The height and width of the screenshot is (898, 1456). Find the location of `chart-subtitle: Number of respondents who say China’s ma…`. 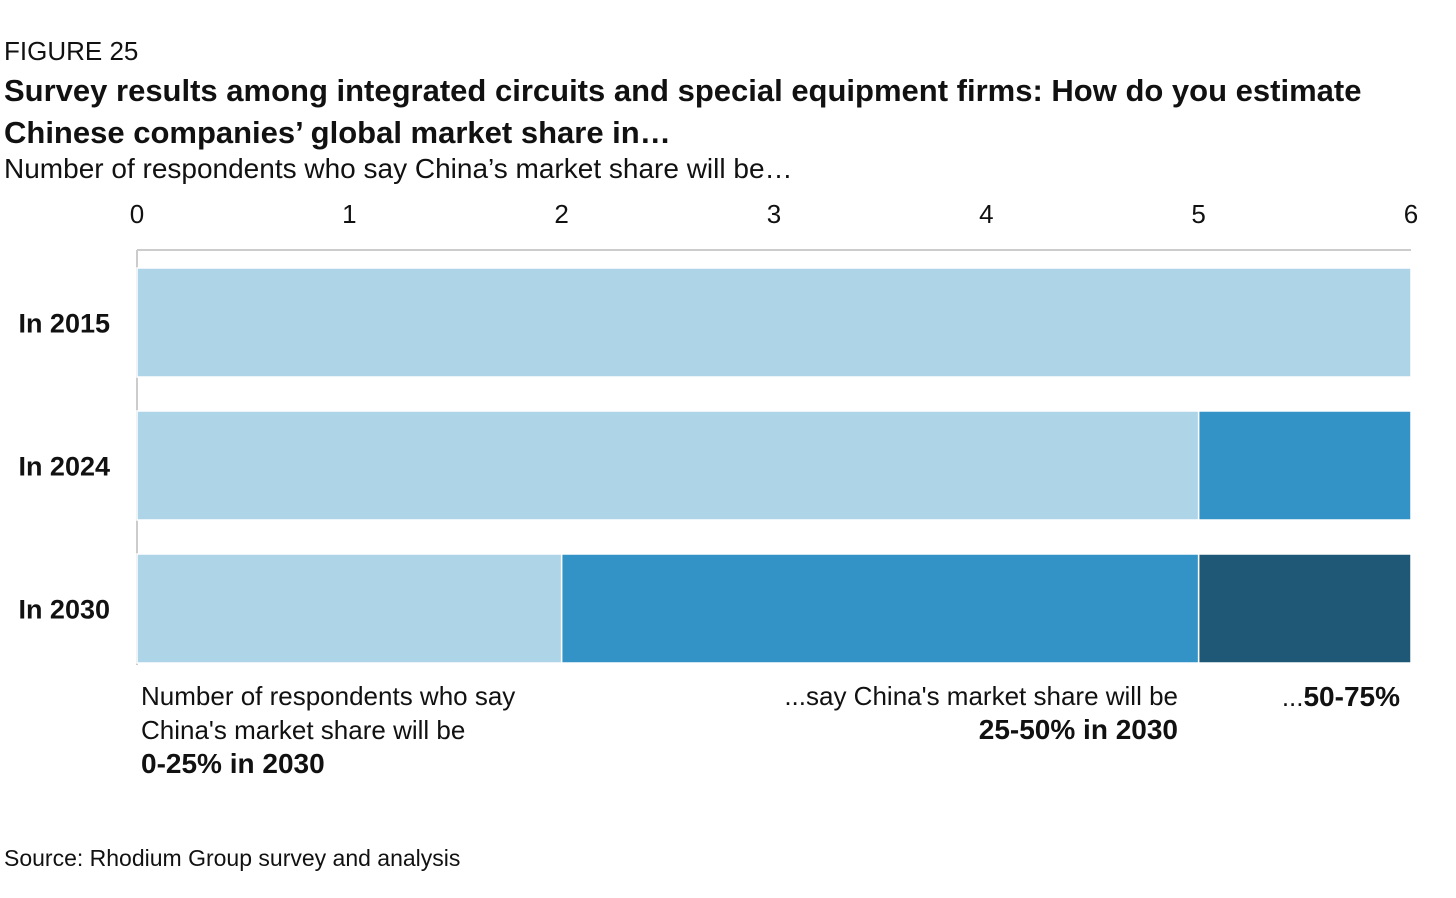

chart-subtitle: Number of respondents who say China’s ma… is located at coordinates (398, 168).